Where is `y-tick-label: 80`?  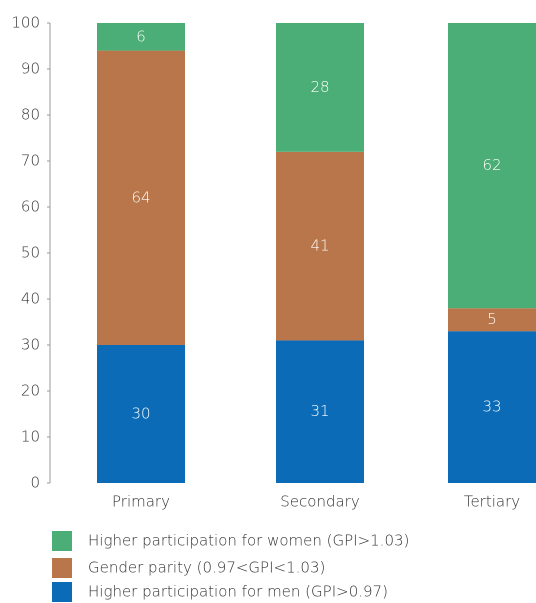
y-tick-label: 80 is located at coordinates (30, 115).